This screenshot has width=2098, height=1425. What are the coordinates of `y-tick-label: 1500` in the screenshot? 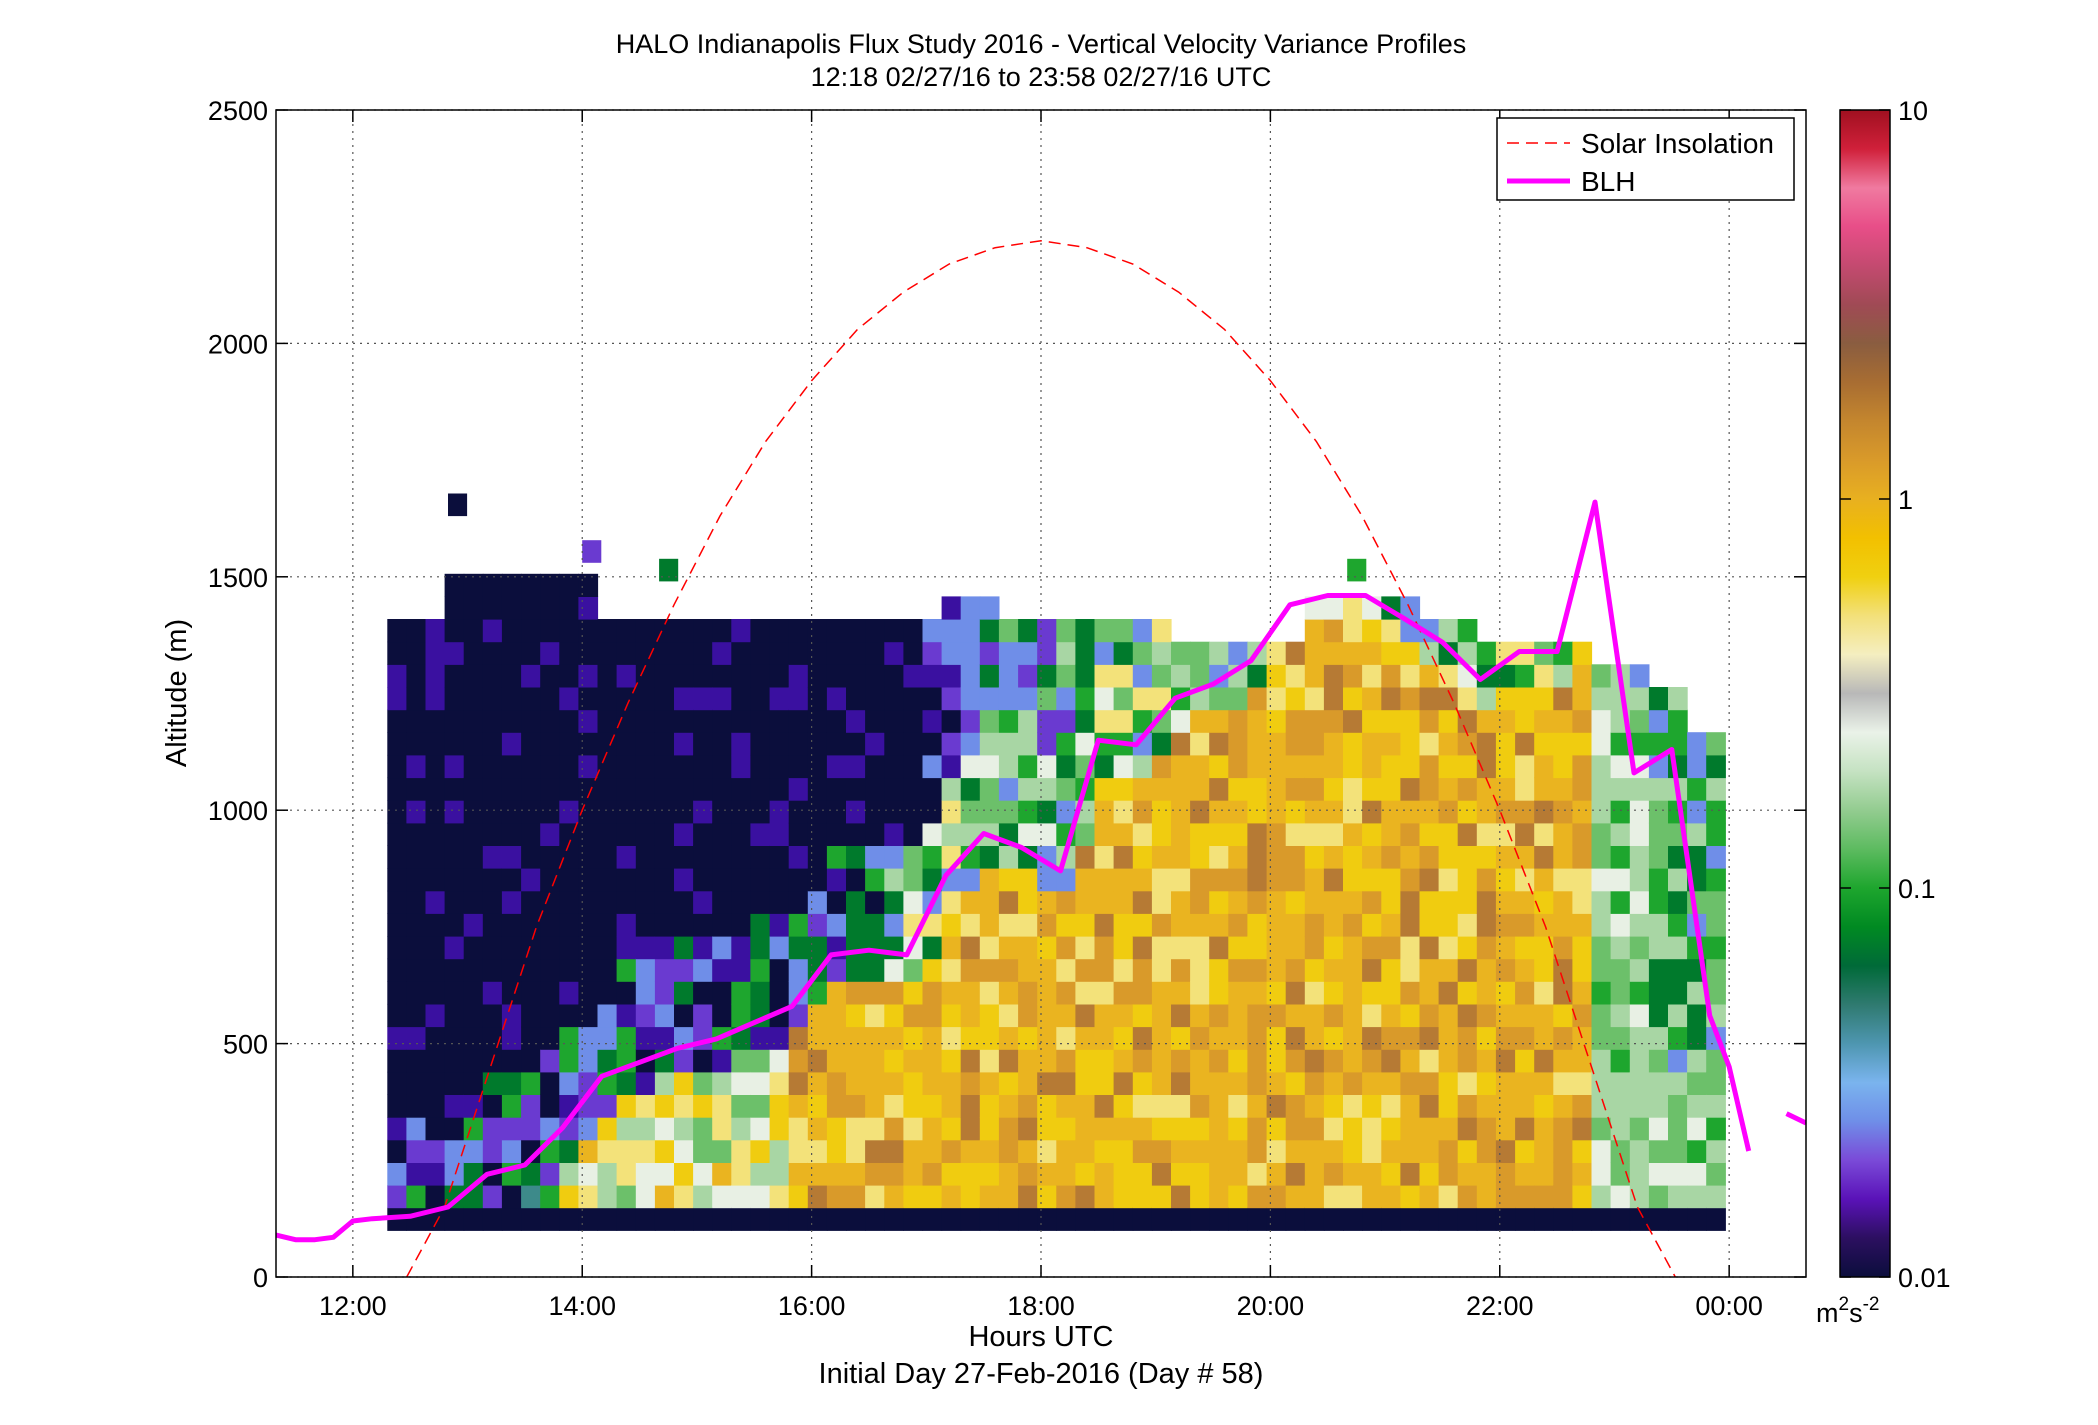 It's located at (238, 578).